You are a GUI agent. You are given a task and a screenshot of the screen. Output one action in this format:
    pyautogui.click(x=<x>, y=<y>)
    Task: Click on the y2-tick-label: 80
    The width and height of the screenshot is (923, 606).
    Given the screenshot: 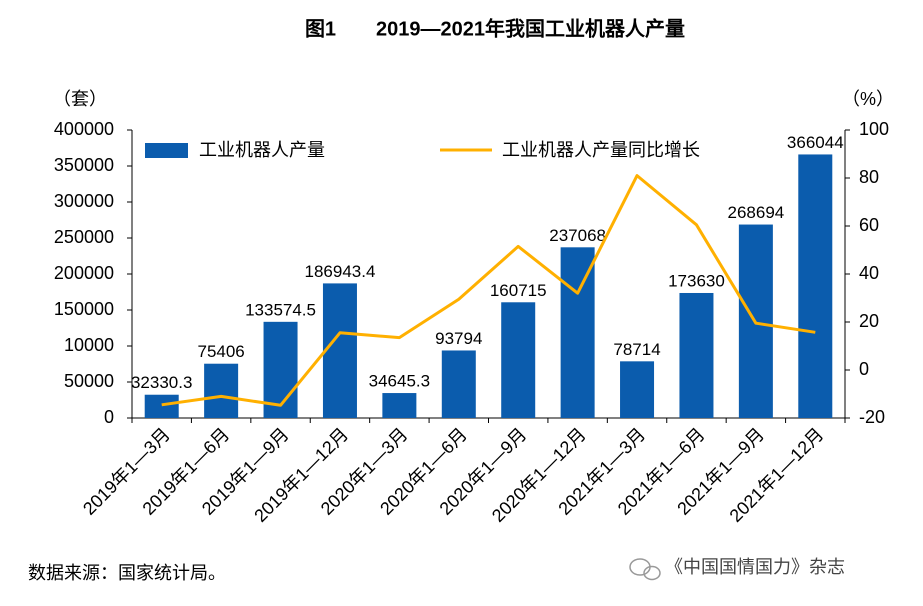 What is the action you would take?
    pyautogui.click(x=869, y=177)
    